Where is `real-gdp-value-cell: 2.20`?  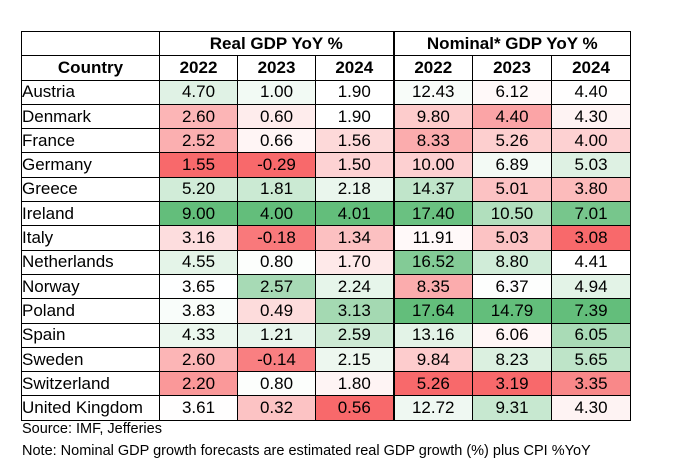 real-gdp-value-cell: 2.20 is located at coordinates (198, 384).